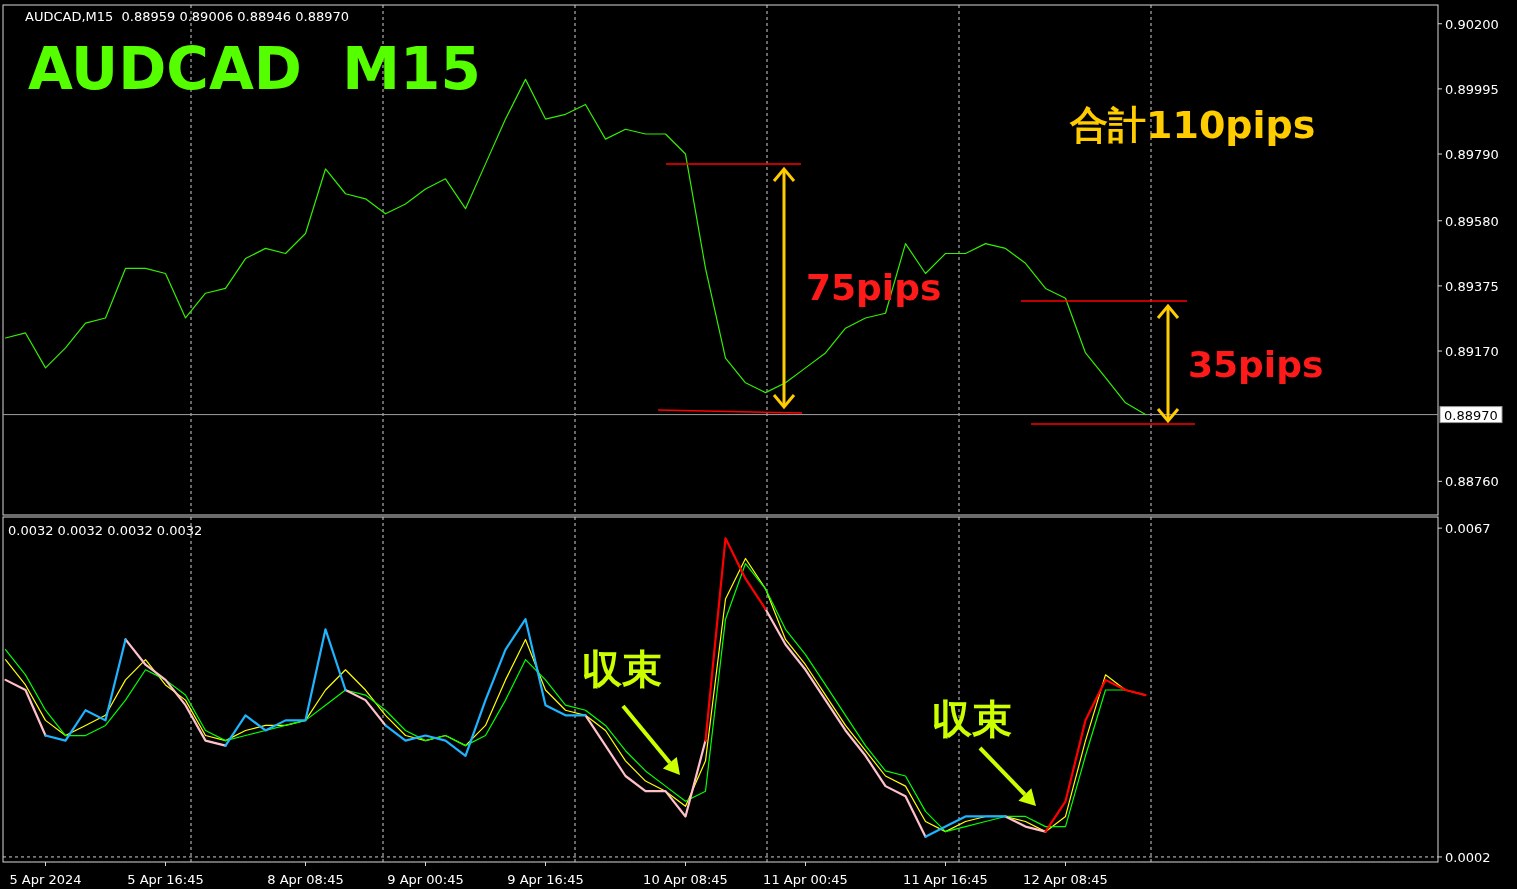 Image resolution: width=1517 pixels, height=889 pixels. Describe the element at coordinates (545, 879) in the screenshot. I see `x-tick-label: 9 Apr 16:45` at that location.